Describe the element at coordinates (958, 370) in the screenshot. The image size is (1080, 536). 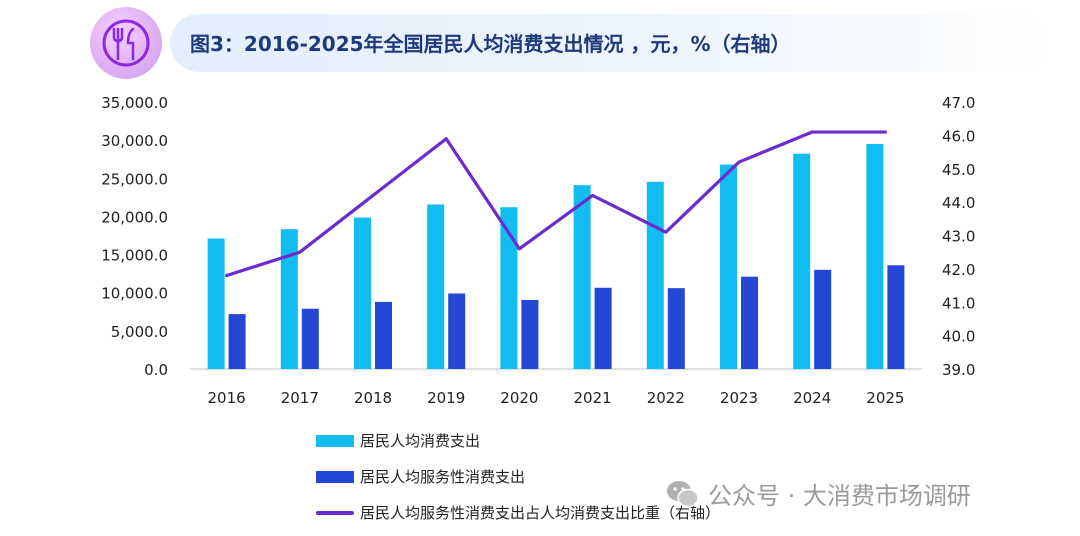
I see `y-right-tick-label: 39.0` at that location.